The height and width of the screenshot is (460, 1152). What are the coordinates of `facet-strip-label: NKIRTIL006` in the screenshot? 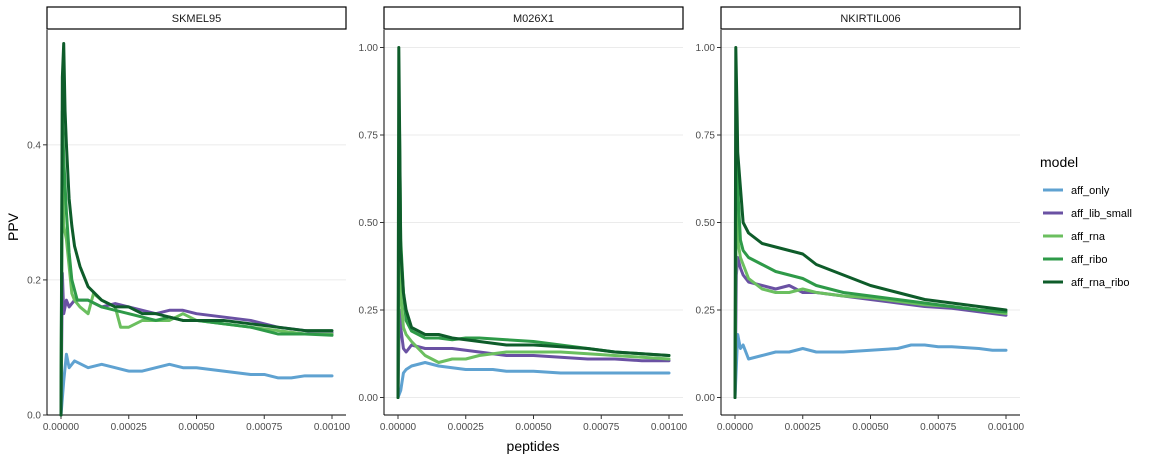 It's located at (870, 19).